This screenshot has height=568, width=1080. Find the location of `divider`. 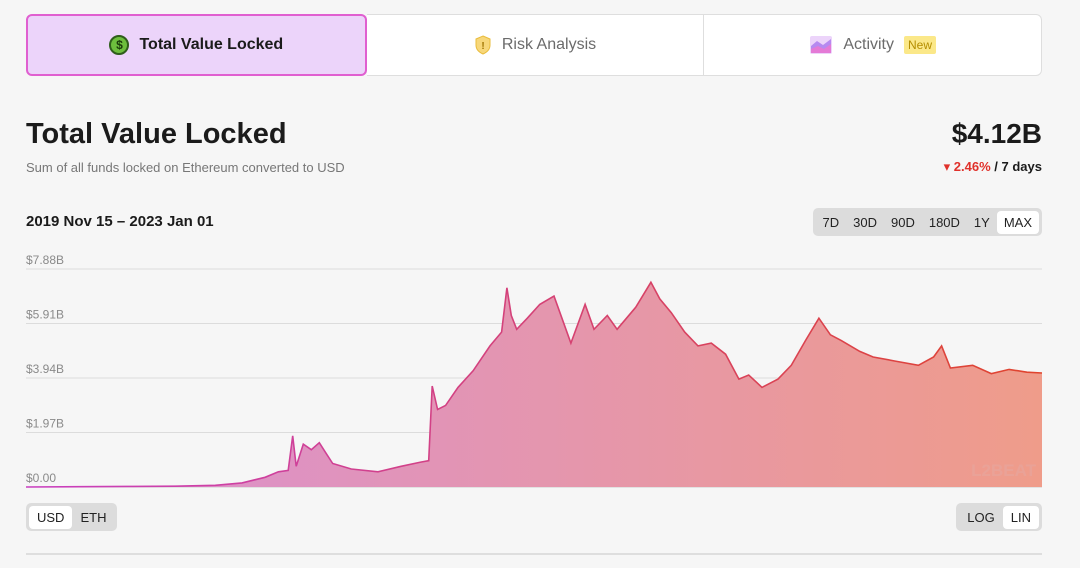

divider is located at coordinates (534, 554).